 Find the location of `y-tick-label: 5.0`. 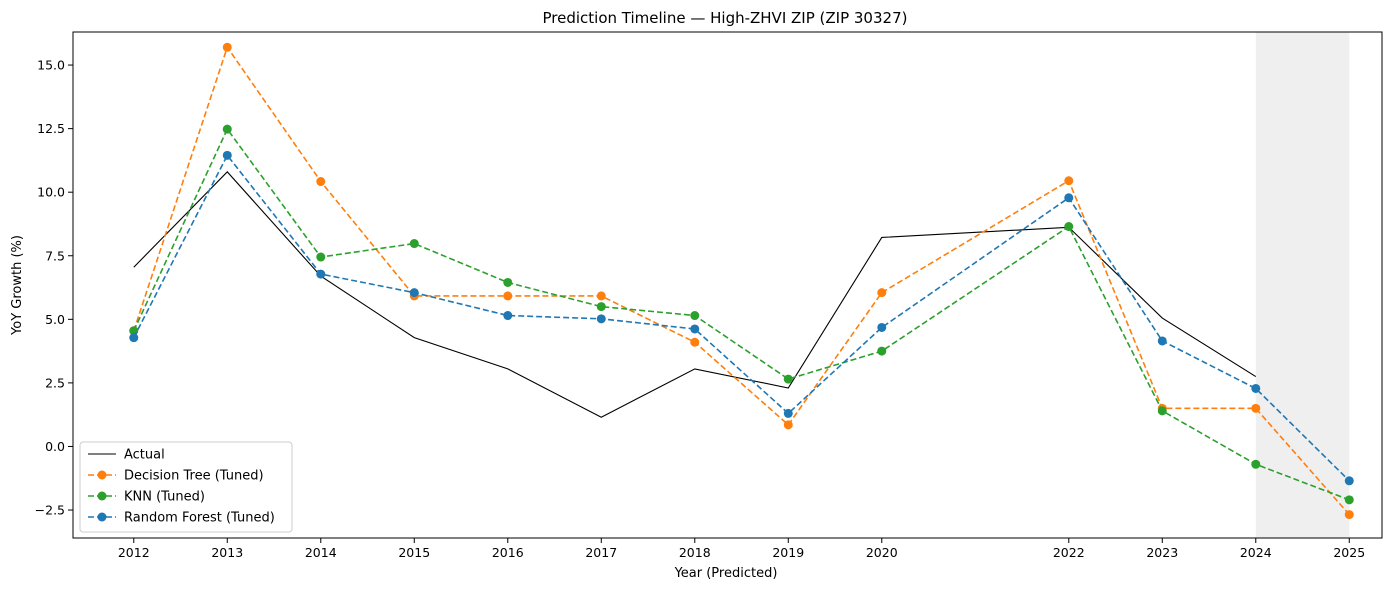

y-tick-label: 5.0 is located at coordinates (55, 319).